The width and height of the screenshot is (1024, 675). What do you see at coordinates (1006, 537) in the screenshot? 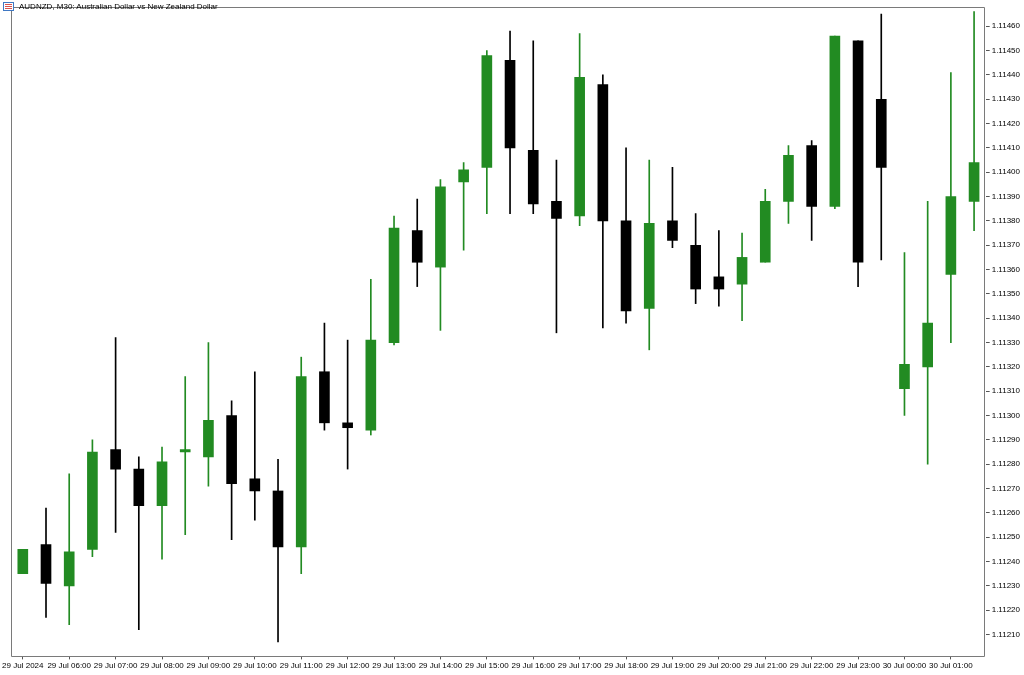
I see `y-tick-label: 1.11250` at bounding box center [1006, 537].